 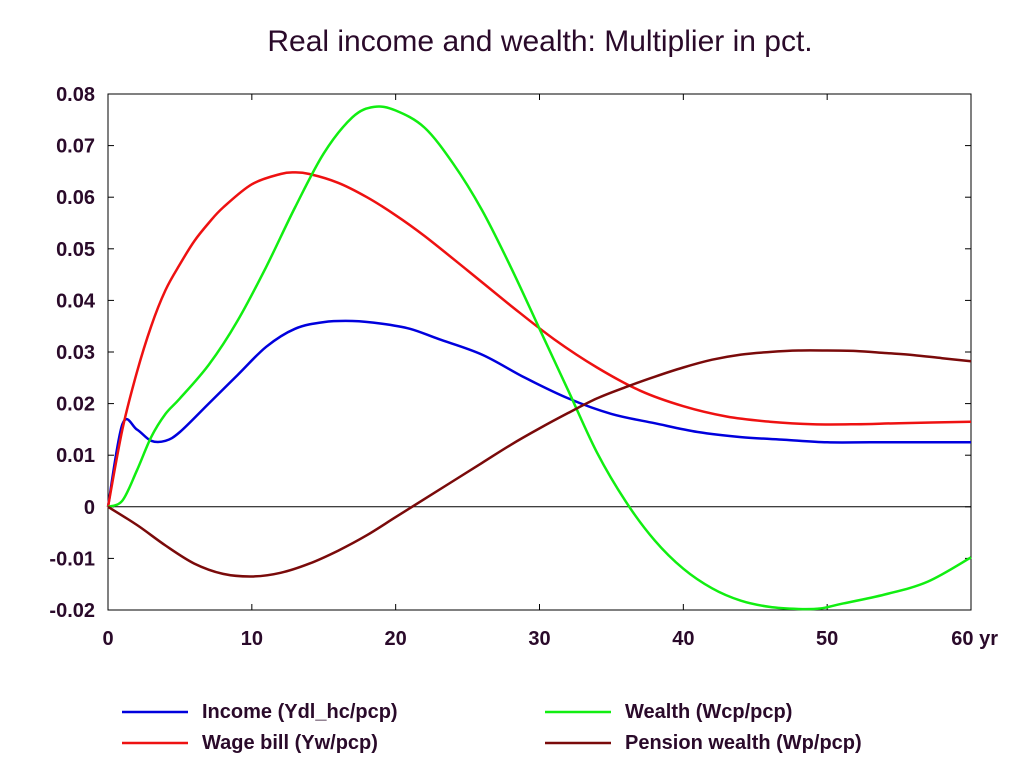 What do you see at coordinates (743, 743) in the screenshot?
I see `legend-label-pension-wealth: Pension wealth (Wp/pcp)` at bounding box center [743, 743].